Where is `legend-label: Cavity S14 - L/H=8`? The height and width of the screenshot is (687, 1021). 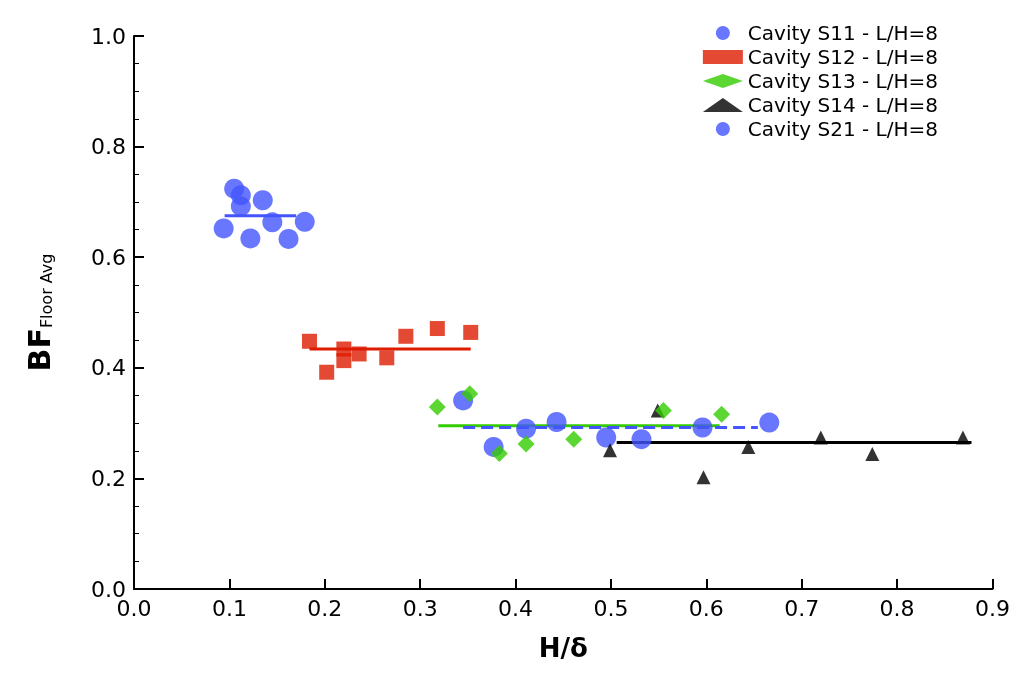
legend-label: Cavity S14 - L/H=8 is located at coordinates (843, 105).